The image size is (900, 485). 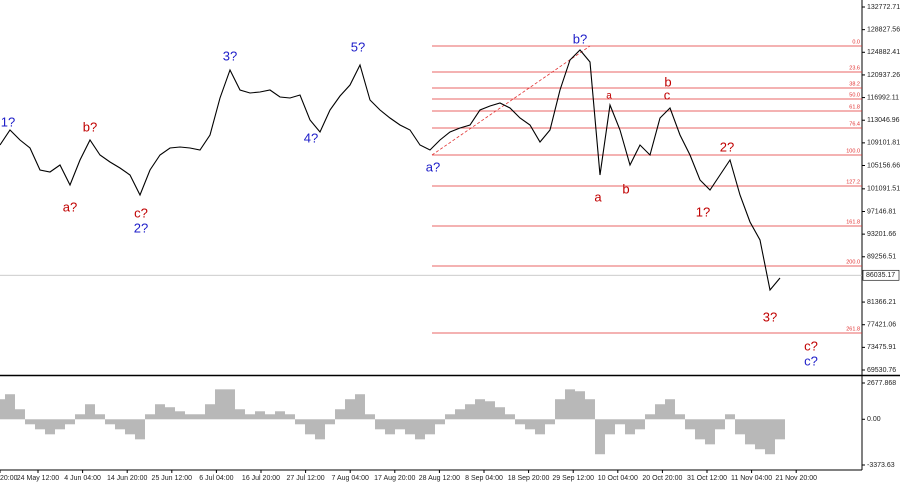 I want to click on wave-label: 5?, so click(x=358, y=46).